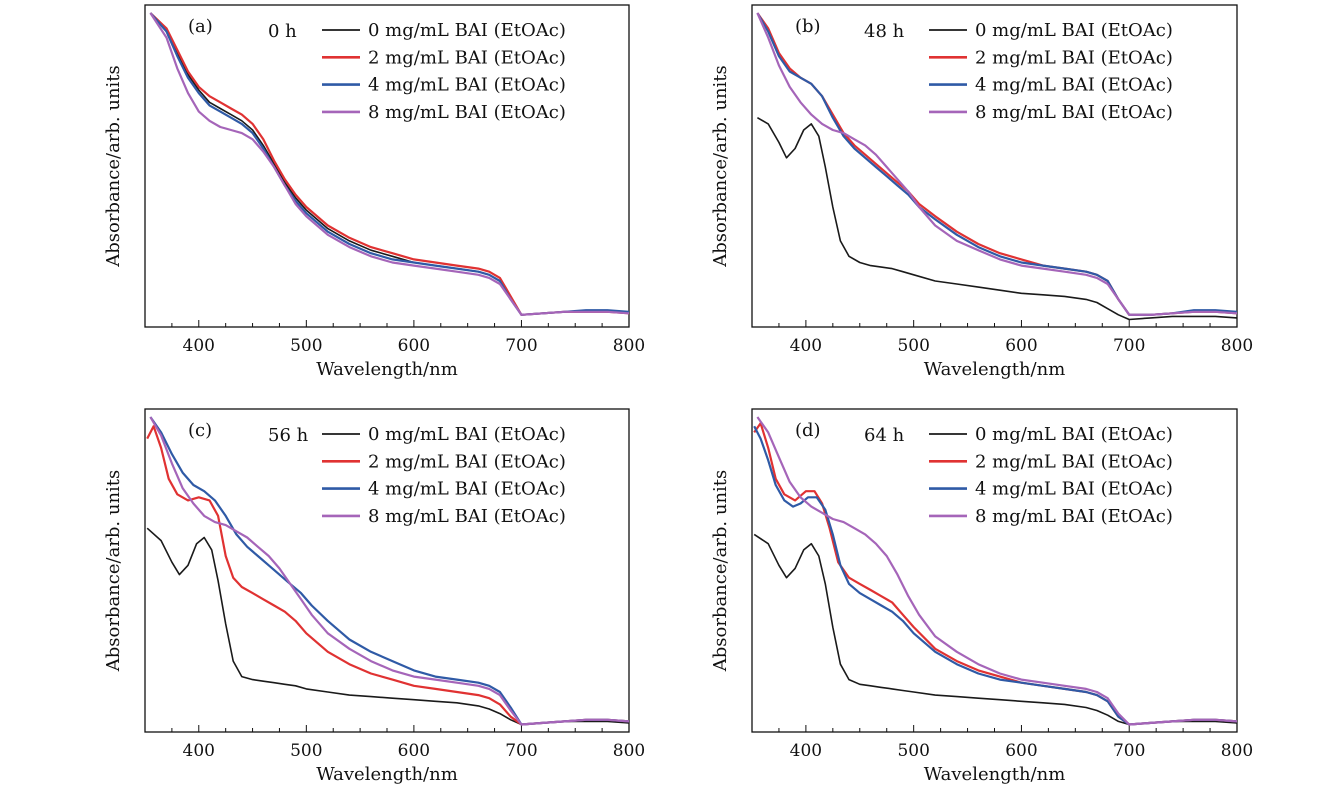 This screenshot has height=795, width=1339. What do you see at coordinates (200, 430) in the screenshot?
I see `panel-tag: (c)` at bounding box center [200, 430].